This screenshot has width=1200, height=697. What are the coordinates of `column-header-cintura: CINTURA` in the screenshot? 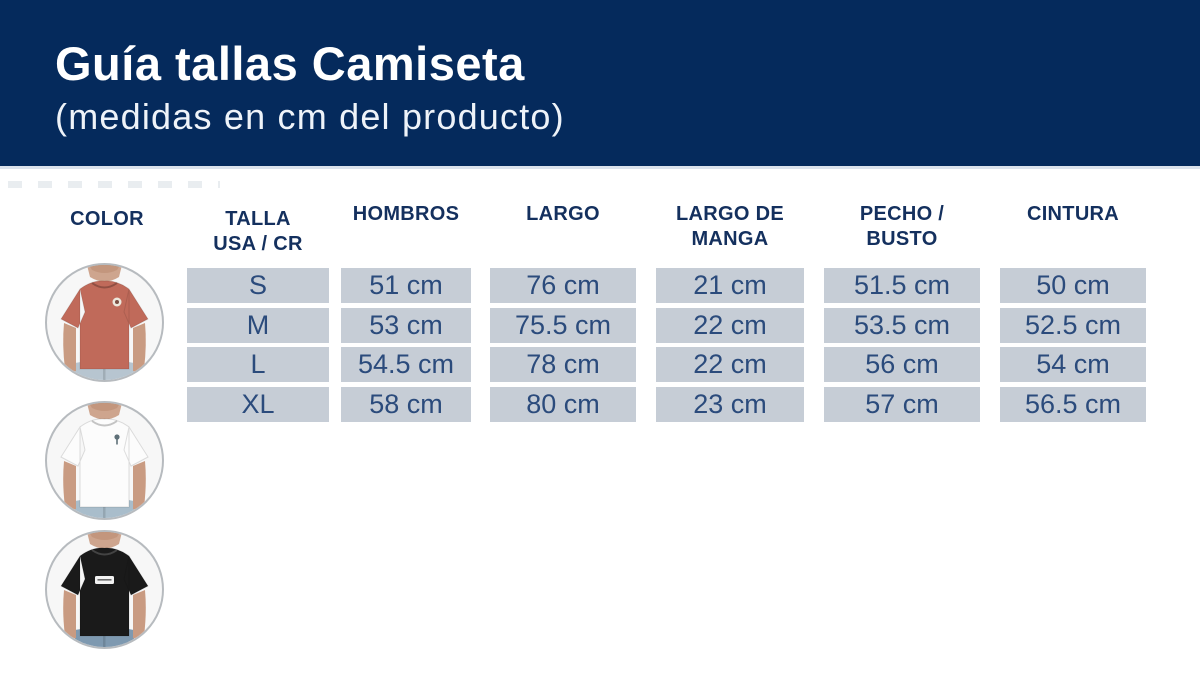 It's located at (1073, 214).